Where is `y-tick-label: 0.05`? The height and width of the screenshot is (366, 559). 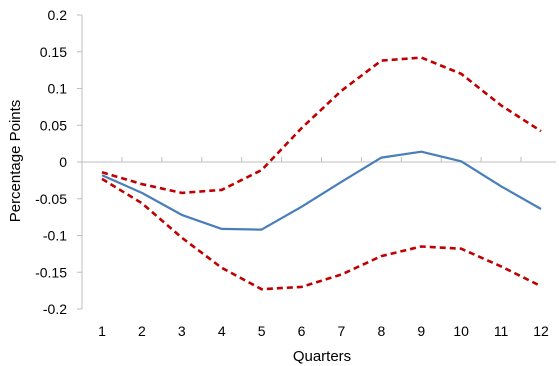 y-tick-label: 0.05 is located at coordinates (53, 125).